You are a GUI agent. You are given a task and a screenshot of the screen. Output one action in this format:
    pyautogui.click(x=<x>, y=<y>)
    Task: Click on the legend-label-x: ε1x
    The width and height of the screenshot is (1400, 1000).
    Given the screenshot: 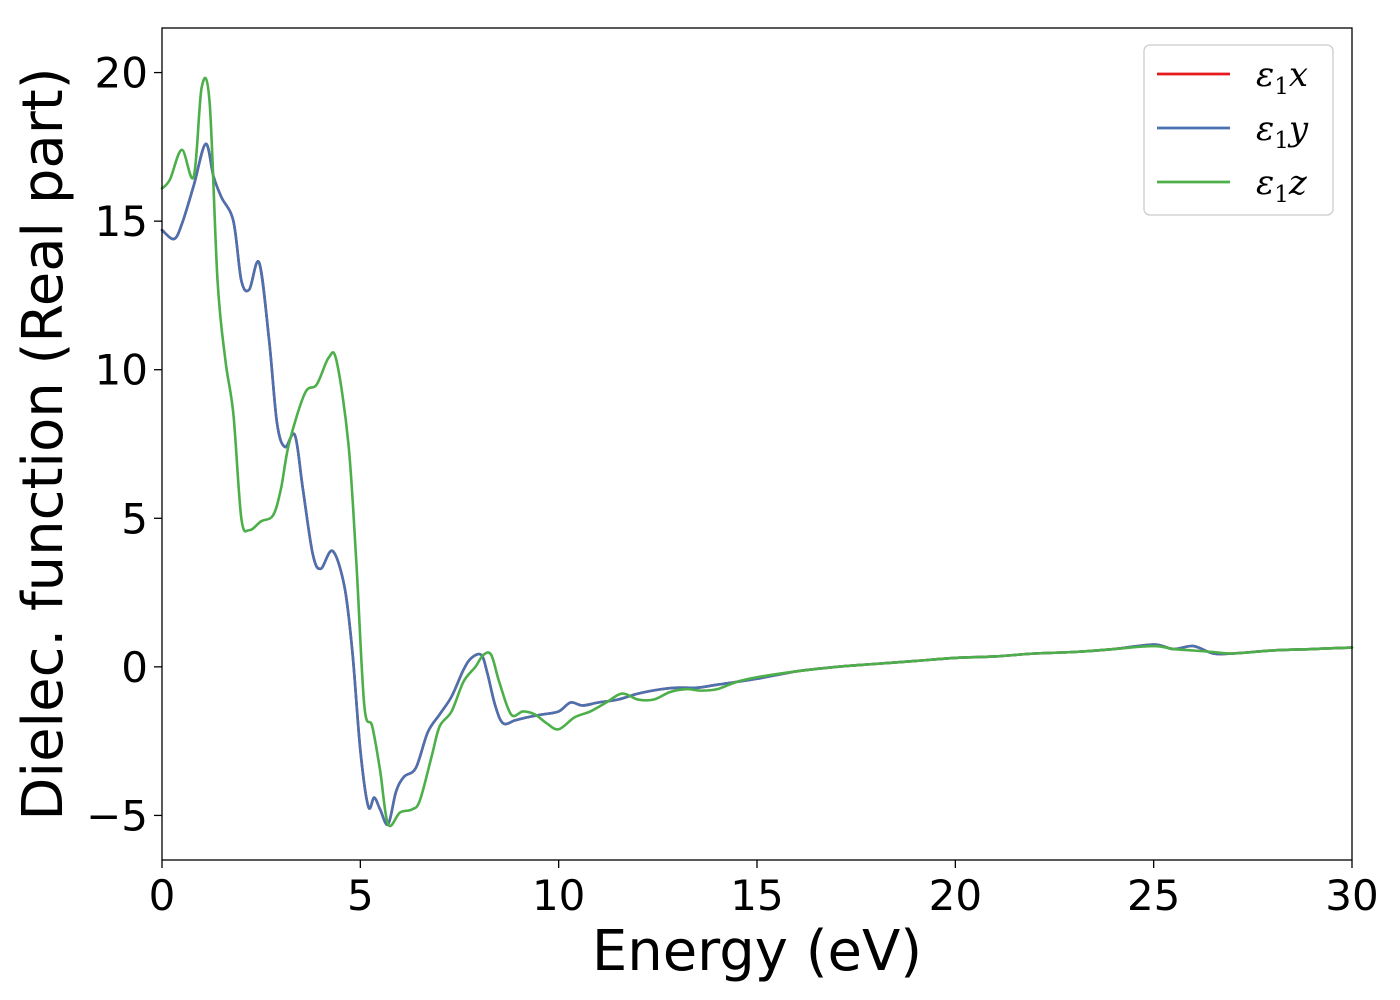 What is the action you would take?
    pyautogui.click(x=1282, y=77)
    